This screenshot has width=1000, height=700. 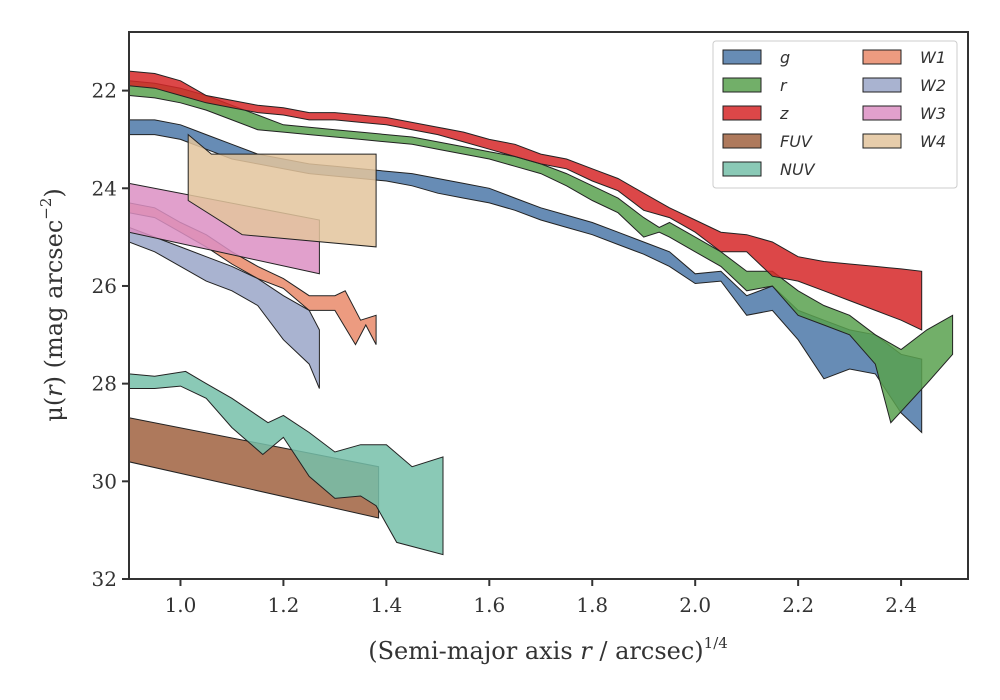 What do you see at coordinates (548, 649) in the screenshot?
I see `x-axis-label: (Semi-major axis r / arcsec)1/4` at bounding box center [548, 649].